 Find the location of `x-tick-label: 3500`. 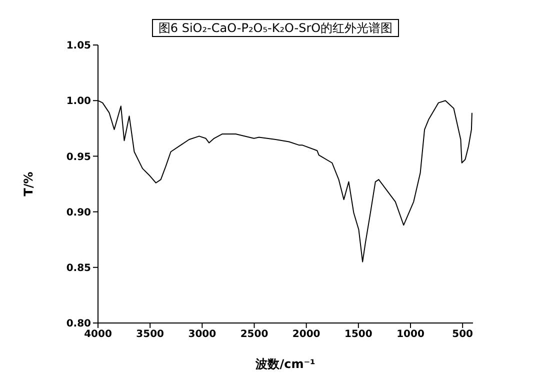

x-tick-label: 3500 is located at coordinates (150, 334).